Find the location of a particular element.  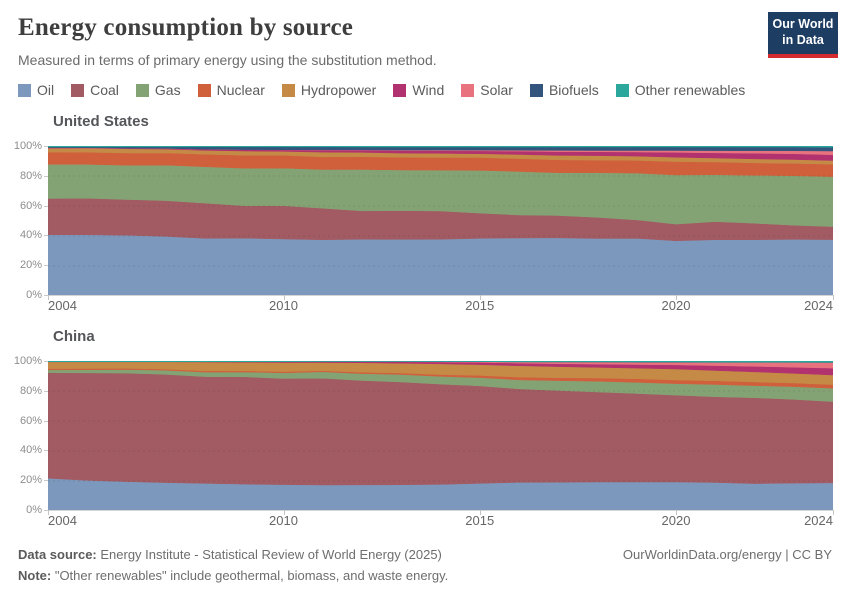

license-label: CC BY is located at coordinates (812, 554).